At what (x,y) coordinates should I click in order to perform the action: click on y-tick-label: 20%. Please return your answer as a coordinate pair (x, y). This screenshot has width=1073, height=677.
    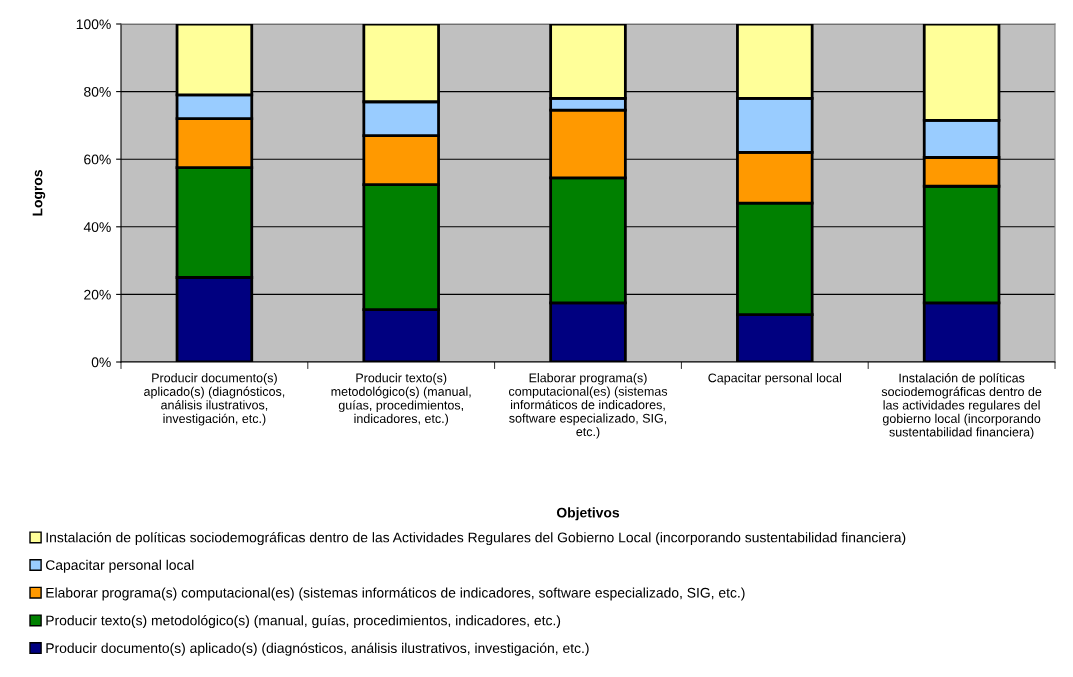
    Looking at the image, I should click on (97, 294).